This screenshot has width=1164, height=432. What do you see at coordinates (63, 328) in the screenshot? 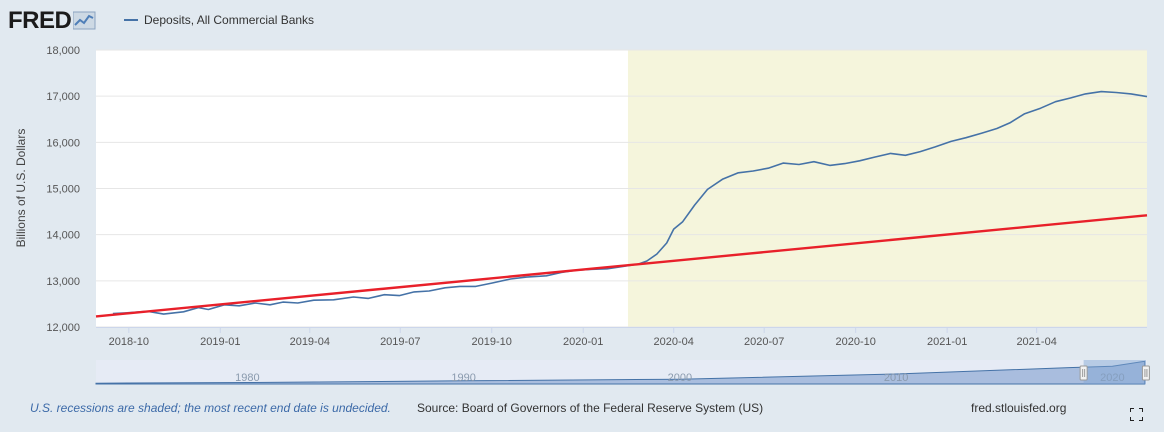
I see `y-tick-label: 12,000` at bounding box center [63, 328].